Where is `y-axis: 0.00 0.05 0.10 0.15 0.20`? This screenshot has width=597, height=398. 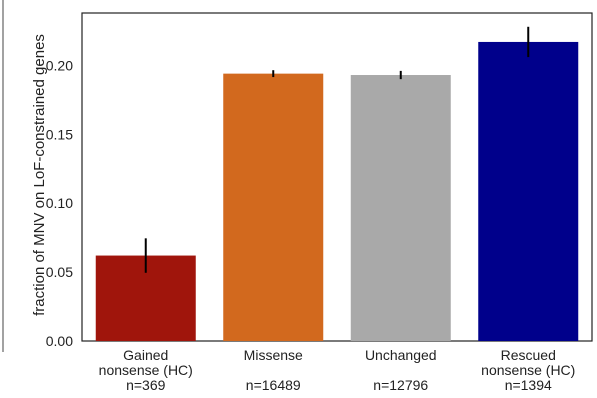 y-axis: 0.00 0.05 0.10 0.15 0.20 is located at coordinates (59, 203).